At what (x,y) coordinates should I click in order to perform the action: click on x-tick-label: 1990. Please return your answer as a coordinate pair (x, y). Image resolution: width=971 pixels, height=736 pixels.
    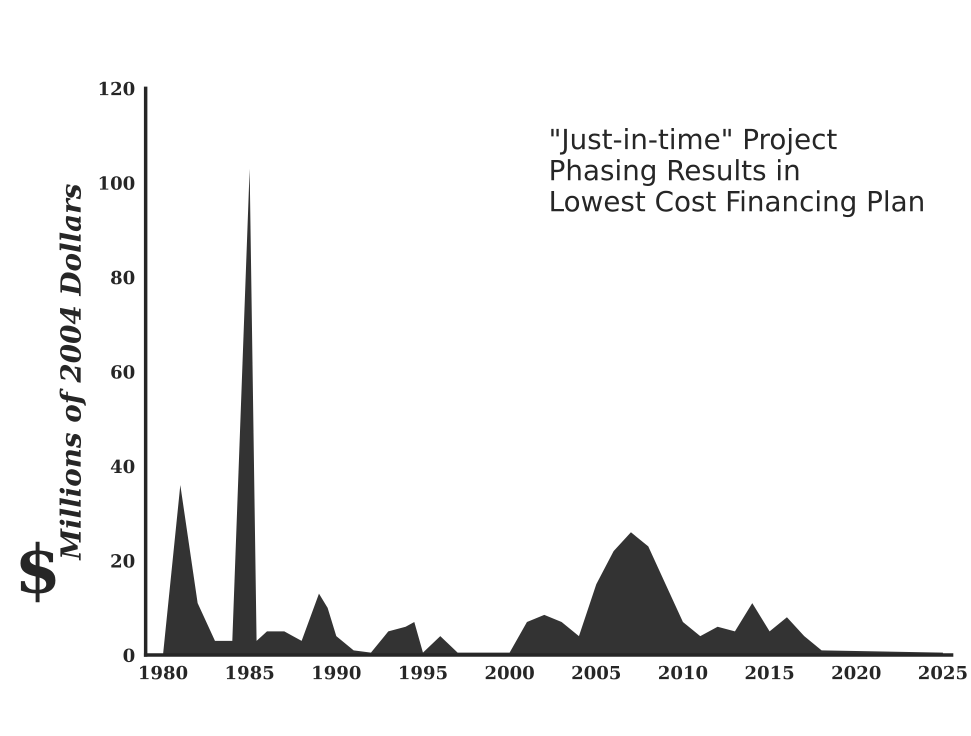
    Looking at the image, I should click on (337, 673).